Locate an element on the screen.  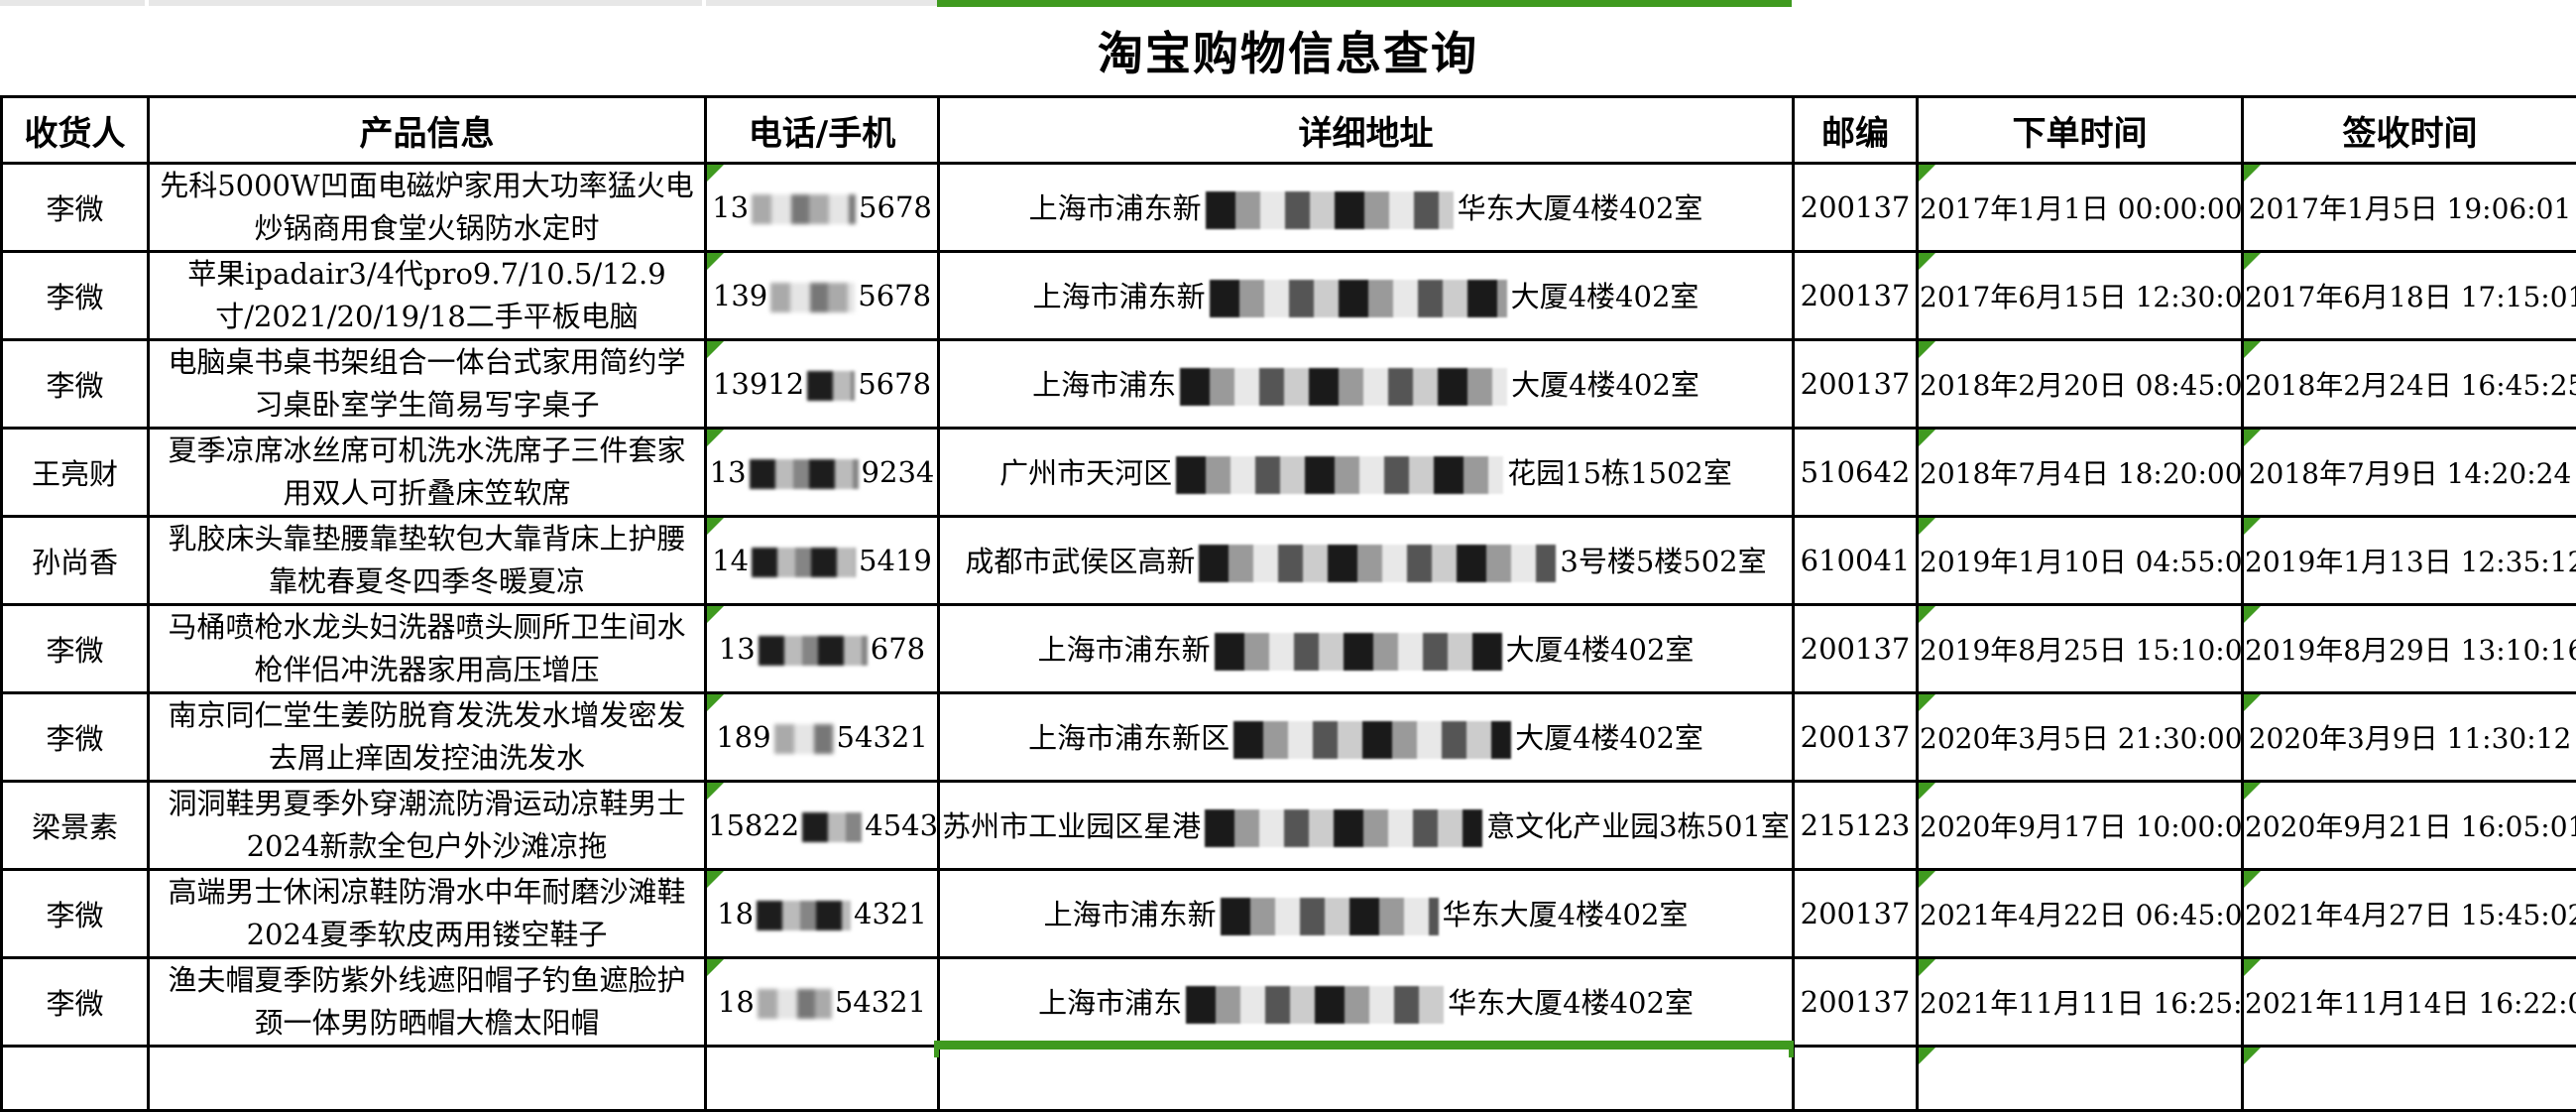
cell-recipient: 王亮财 is located at coordinates (76, 473).